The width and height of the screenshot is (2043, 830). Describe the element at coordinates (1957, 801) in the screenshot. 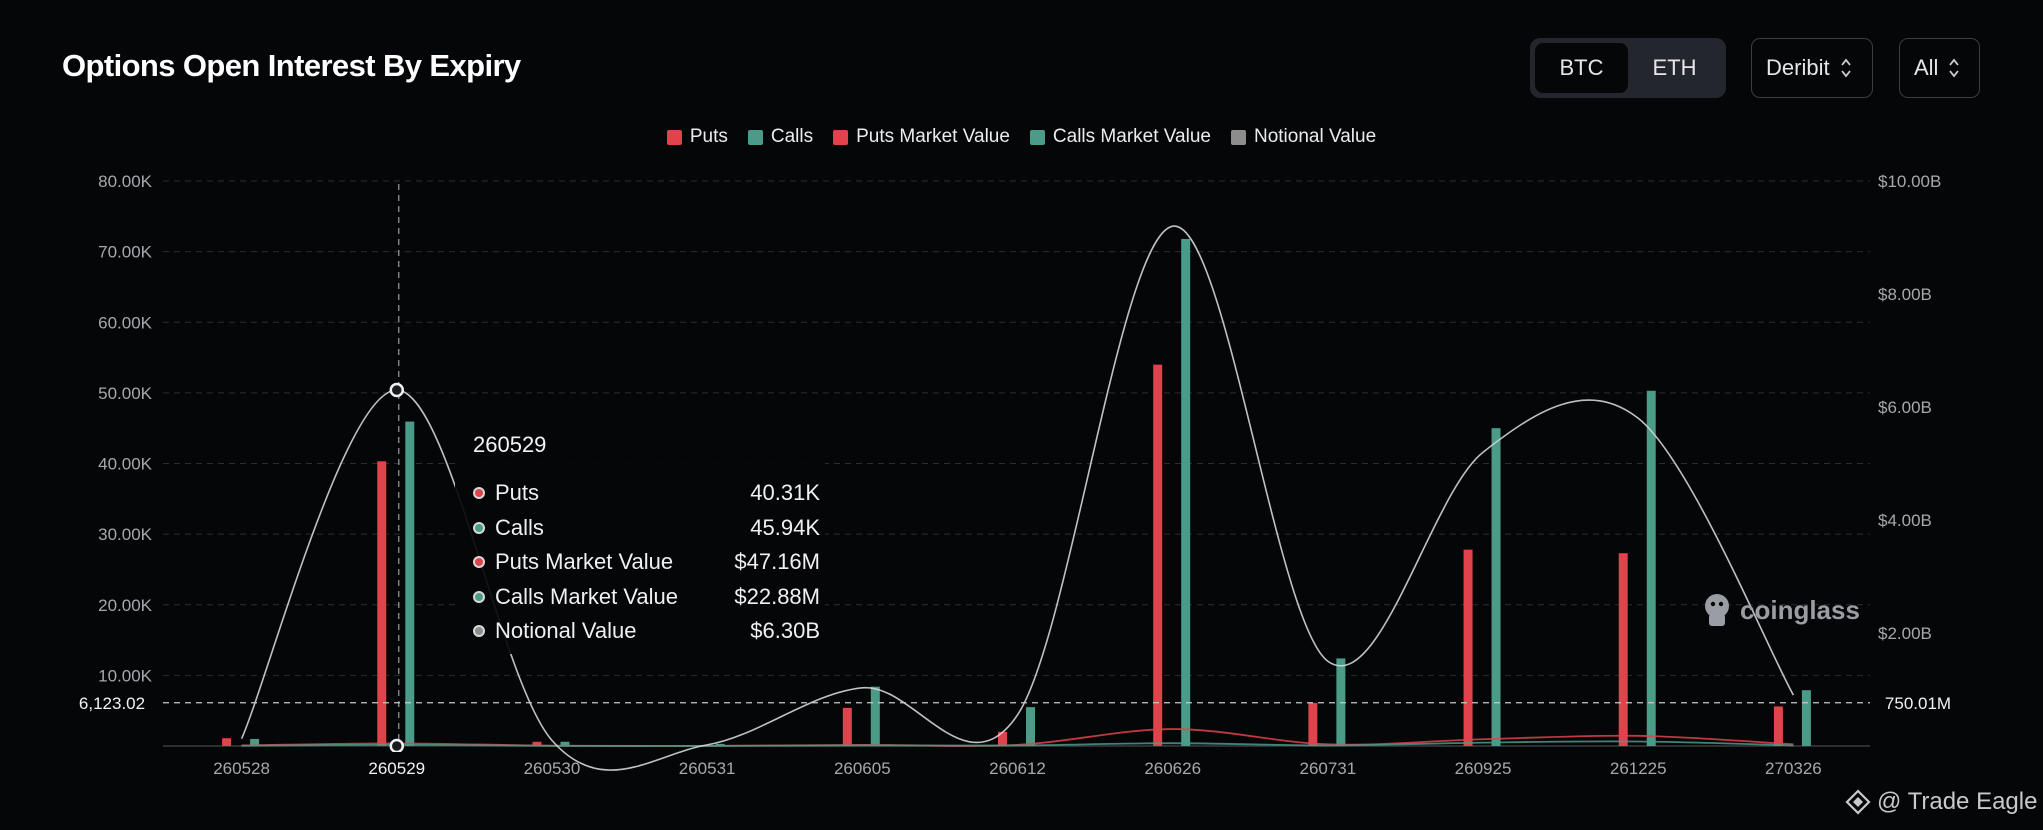

I see `credit-text: @ Trade Eagle` at that location.